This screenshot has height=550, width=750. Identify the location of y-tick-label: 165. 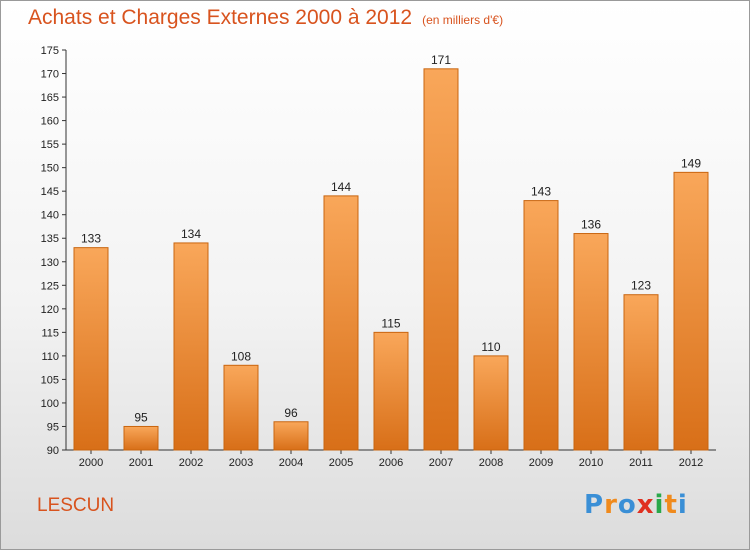
(50, 98).